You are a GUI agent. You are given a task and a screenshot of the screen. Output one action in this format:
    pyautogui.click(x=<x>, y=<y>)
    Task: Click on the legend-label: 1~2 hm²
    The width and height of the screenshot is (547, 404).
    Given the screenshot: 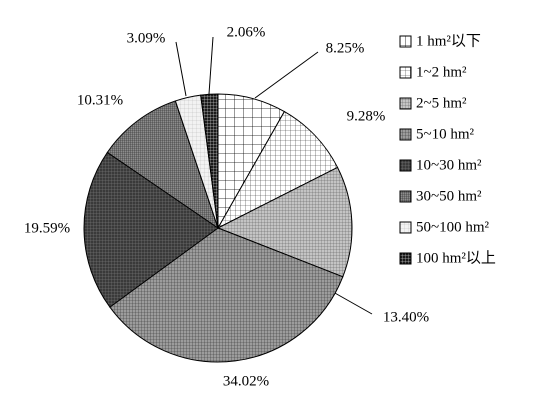 What is the action you would take?
    pyautogui.click(x=441, y=72)
    